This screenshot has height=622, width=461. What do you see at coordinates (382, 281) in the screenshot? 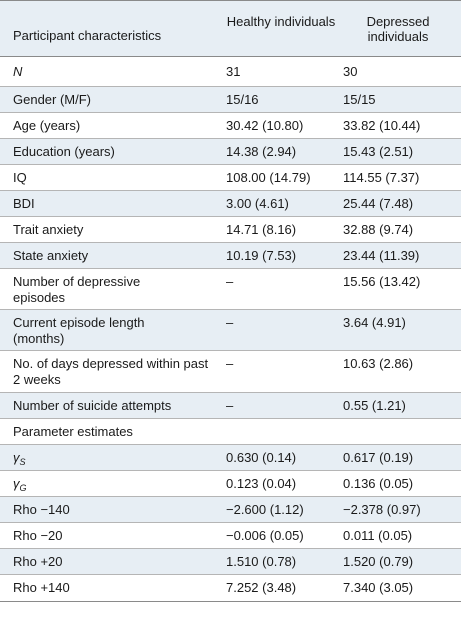
I see `depressed-value: 15.56 (13.42)` at bounding box center [382, 281].